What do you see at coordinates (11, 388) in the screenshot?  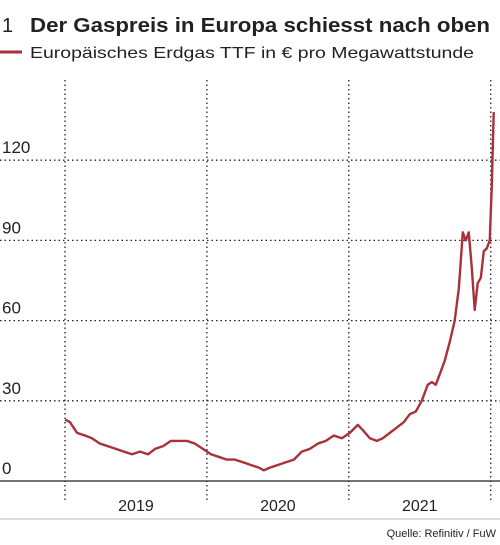 I see `y-tick-label: 30` at bounding box center [11, 388].